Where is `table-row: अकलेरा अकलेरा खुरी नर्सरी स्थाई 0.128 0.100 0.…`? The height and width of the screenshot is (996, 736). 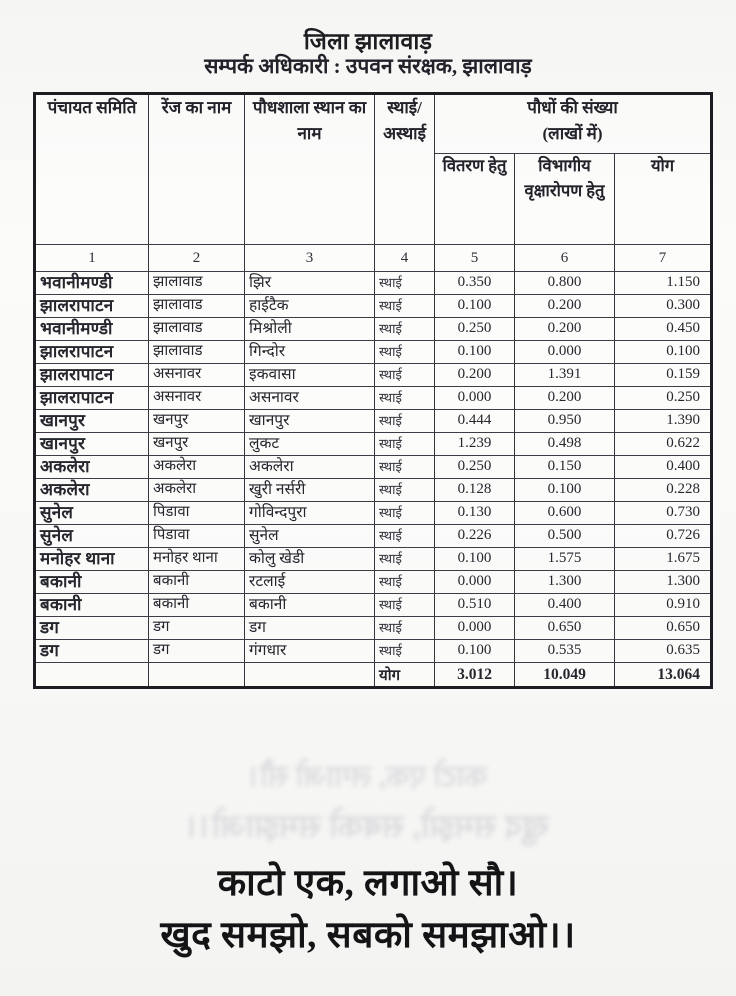
table-row: अकलेरा अकलेरा खुरी नर्सरी स्थाई 0.128 0.100 0.… is located at coordinates (373, 490).